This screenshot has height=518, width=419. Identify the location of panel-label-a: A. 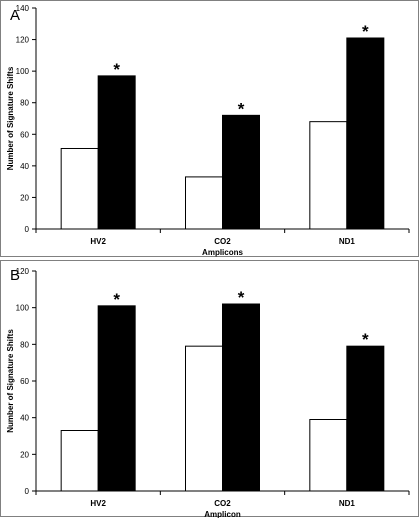
(15, 15).